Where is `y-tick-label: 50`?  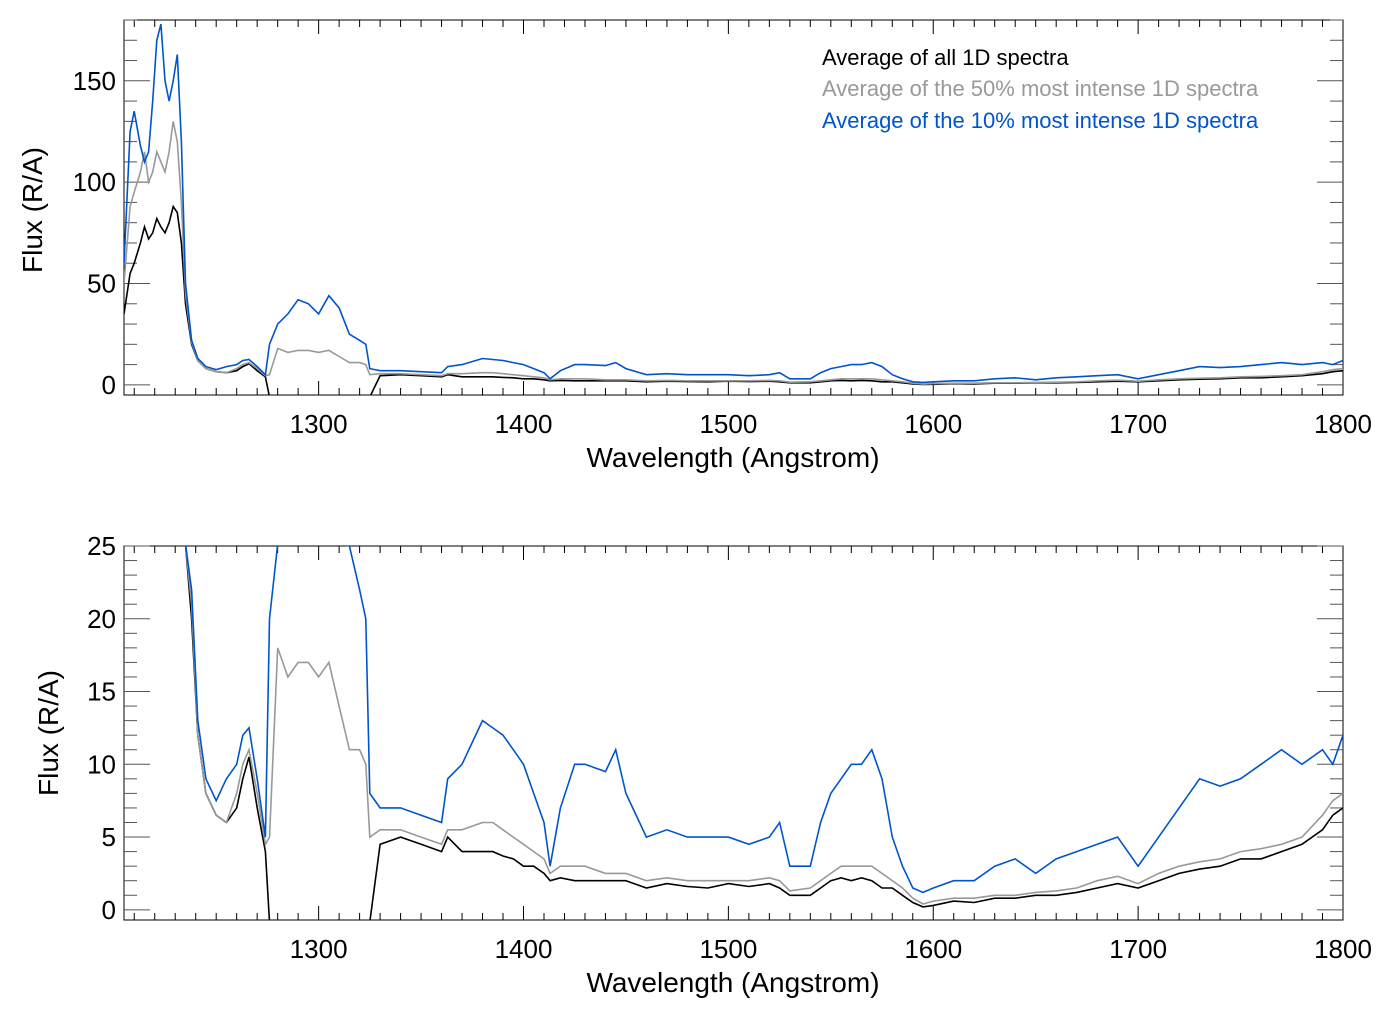
y-tick-label: 50 is located at coordinates (101, 284).